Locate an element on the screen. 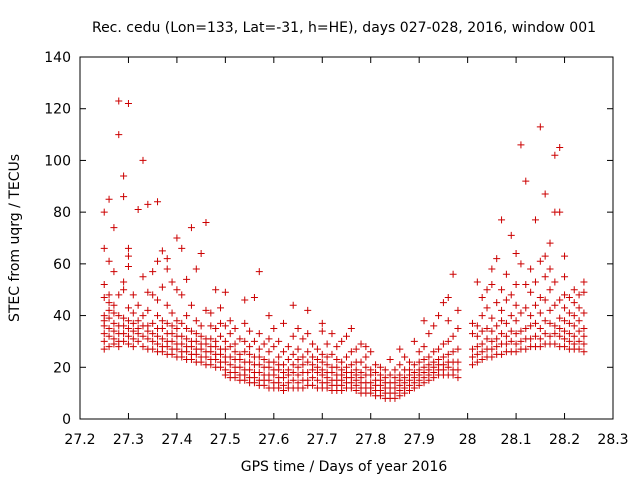  x-tick-label: 27.6 is located at coordinates (273, 440).